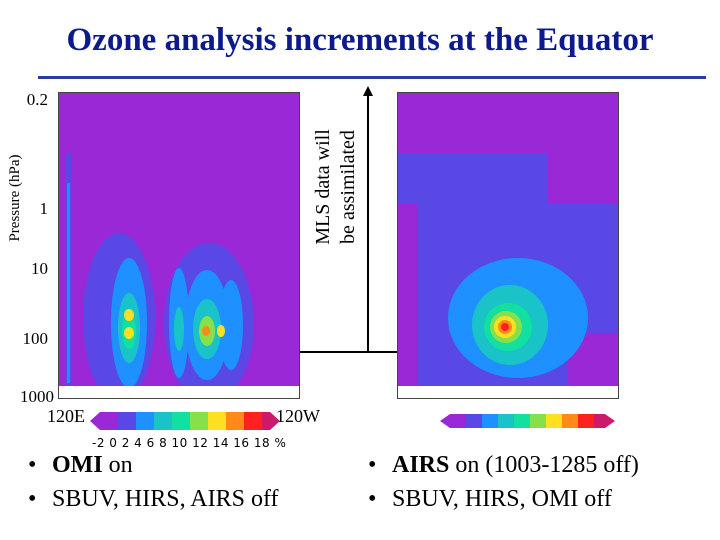 This screenshot has width=720, height=540. Describe the element at coordinates (298, 416) in the screenshot. I see `x-label-120w: 120W` at that location.